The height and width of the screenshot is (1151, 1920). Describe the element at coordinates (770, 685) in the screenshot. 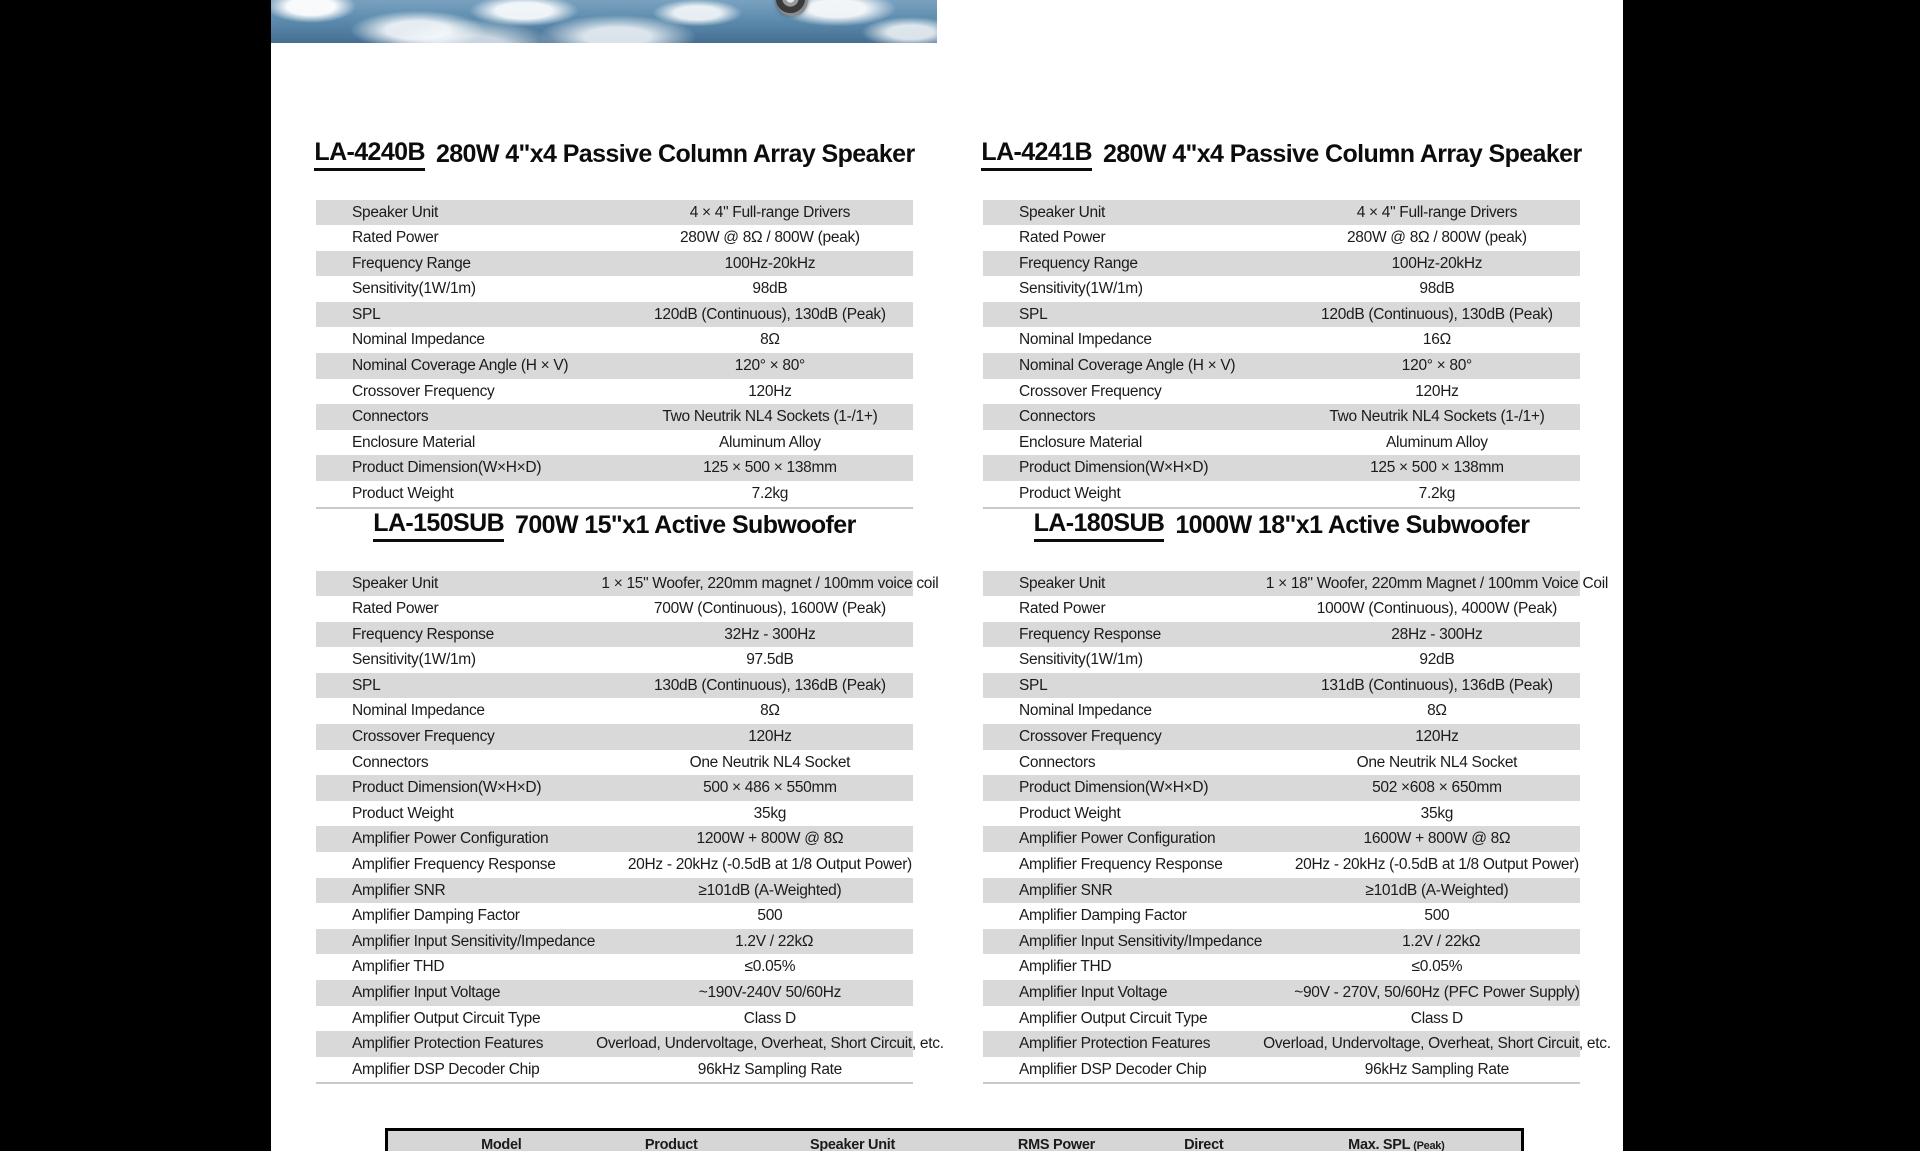

I see `spec-value: 130dB (Continuous), 136dB (Peak)` at that location.